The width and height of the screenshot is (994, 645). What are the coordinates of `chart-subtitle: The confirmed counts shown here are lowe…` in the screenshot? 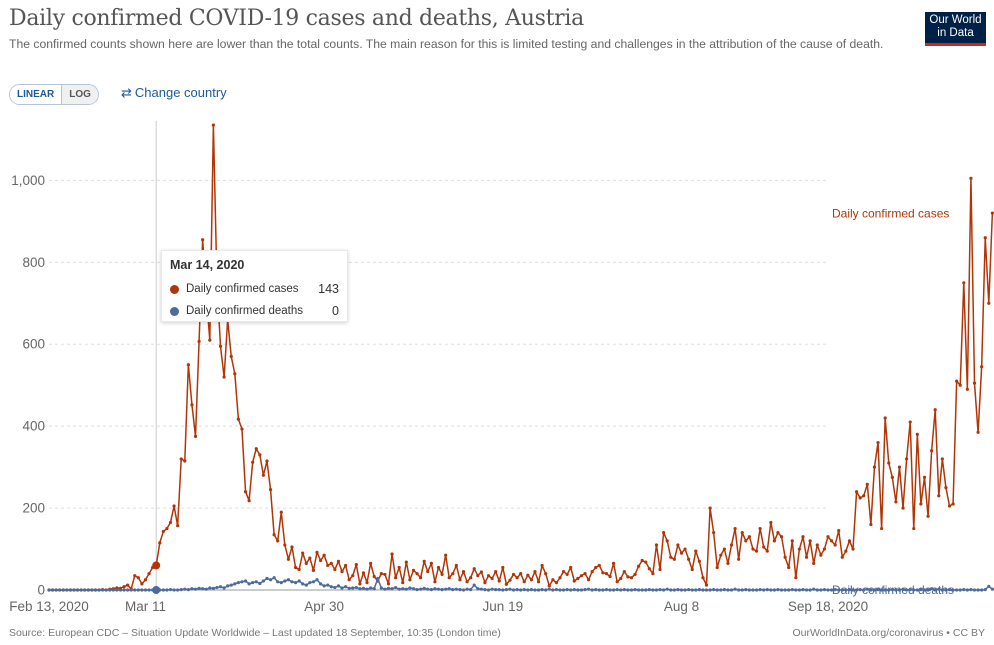 It's located at (446, 44).